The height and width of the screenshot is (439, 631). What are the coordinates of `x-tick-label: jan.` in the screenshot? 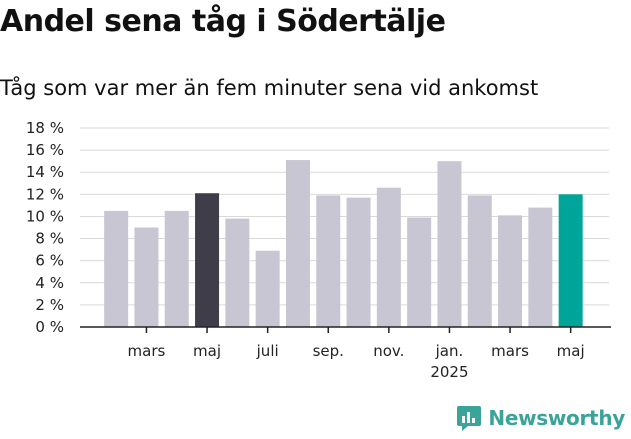 It's located at (449, 351).